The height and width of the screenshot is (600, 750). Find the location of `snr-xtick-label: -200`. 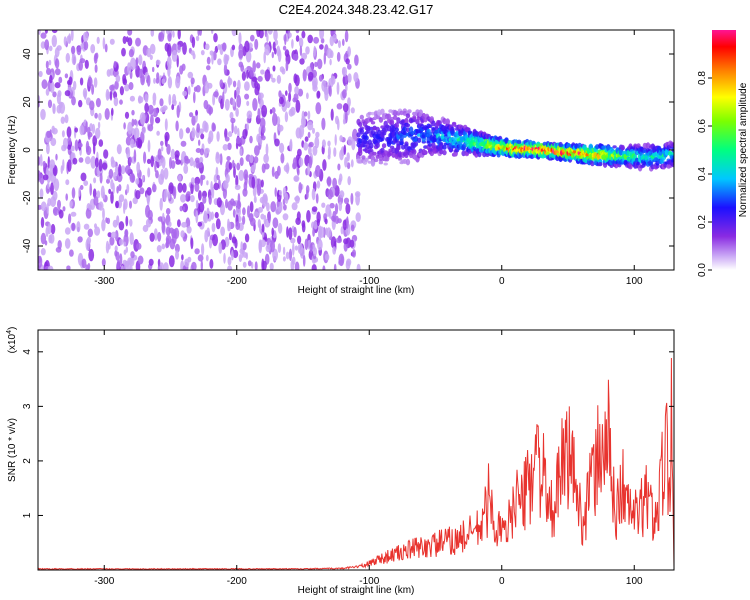

snr-xtick-label: -200 is located at coordinates (237, 581).